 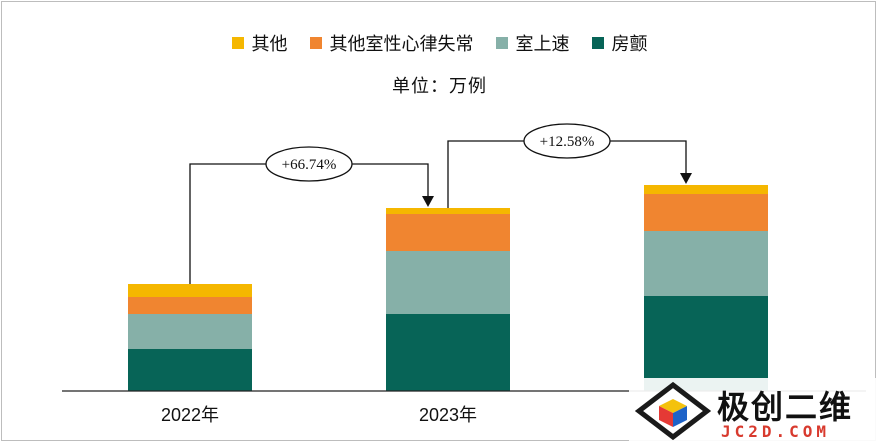 I want to click on unit-label: 单位：万例, so click(x=439, y=86).